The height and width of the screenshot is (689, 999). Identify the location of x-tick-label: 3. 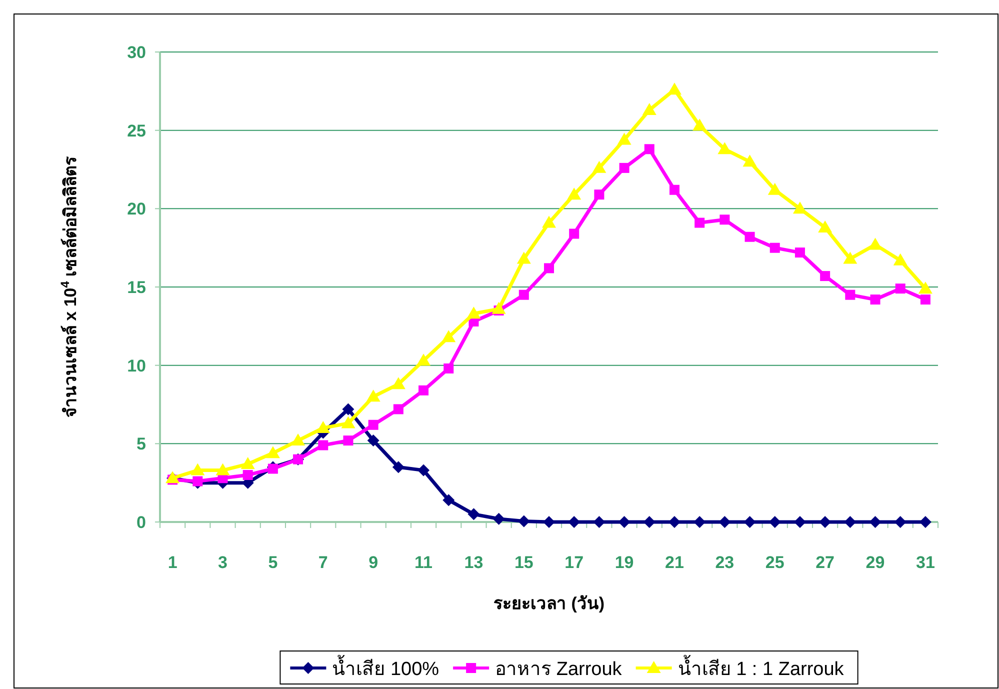
(223, 562).